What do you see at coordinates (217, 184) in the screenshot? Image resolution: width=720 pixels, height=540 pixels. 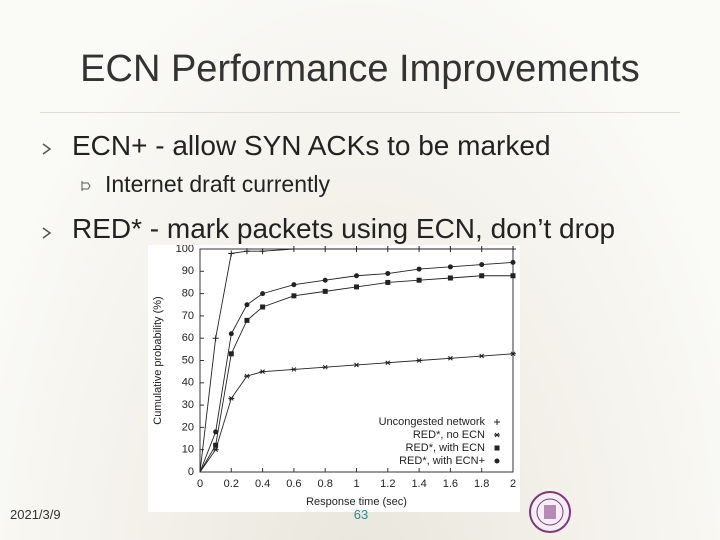 I see `sub-bullet: Internet draft currently` at bounding box center [217, 184].